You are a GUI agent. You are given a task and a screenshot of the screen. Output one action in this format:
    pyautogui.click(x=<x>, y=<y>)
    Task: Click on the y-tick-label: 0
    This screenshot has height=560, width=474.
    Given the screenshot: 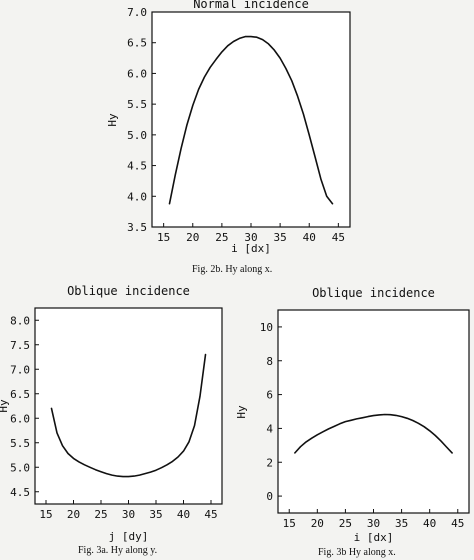 What is the action you would take?
    pyautogui.click(x=269, y=496)
    